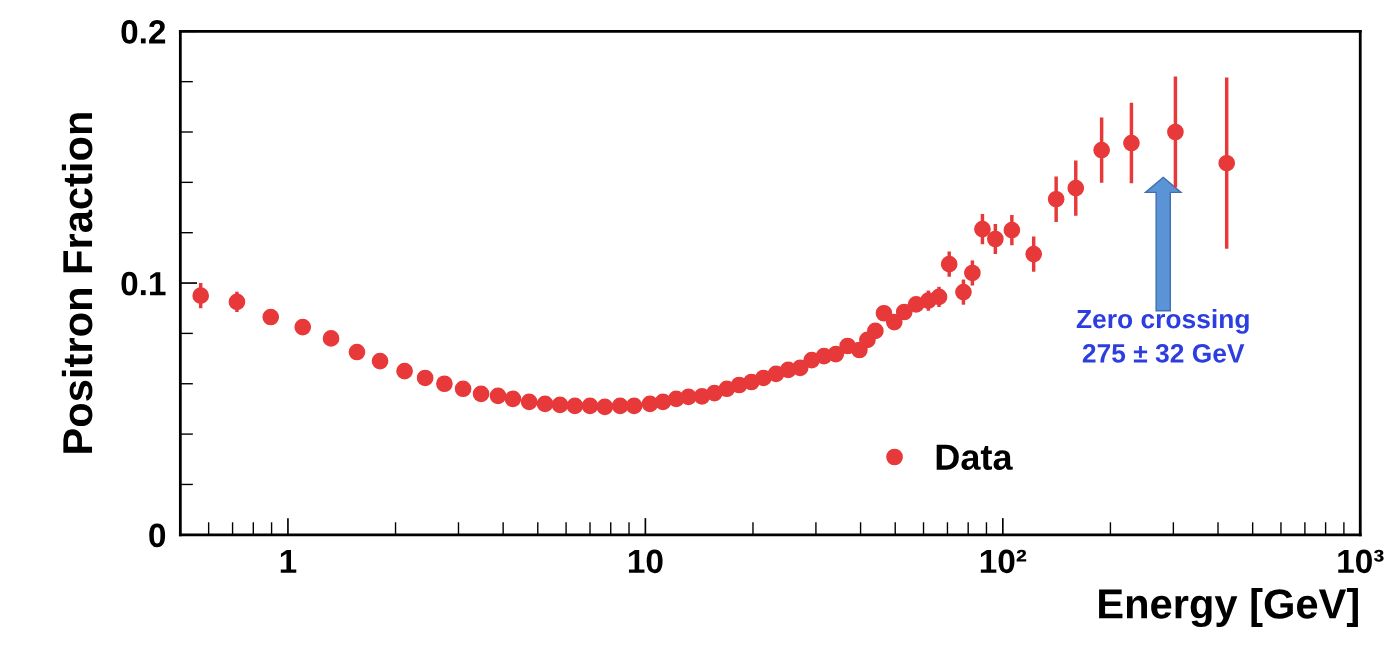 The width and height of the screenshot is (1398, 666). What do you see at coordinates (288, 561) in the screenshot?
I see `x-tick-label: 1` at bounding box center [288, 561].